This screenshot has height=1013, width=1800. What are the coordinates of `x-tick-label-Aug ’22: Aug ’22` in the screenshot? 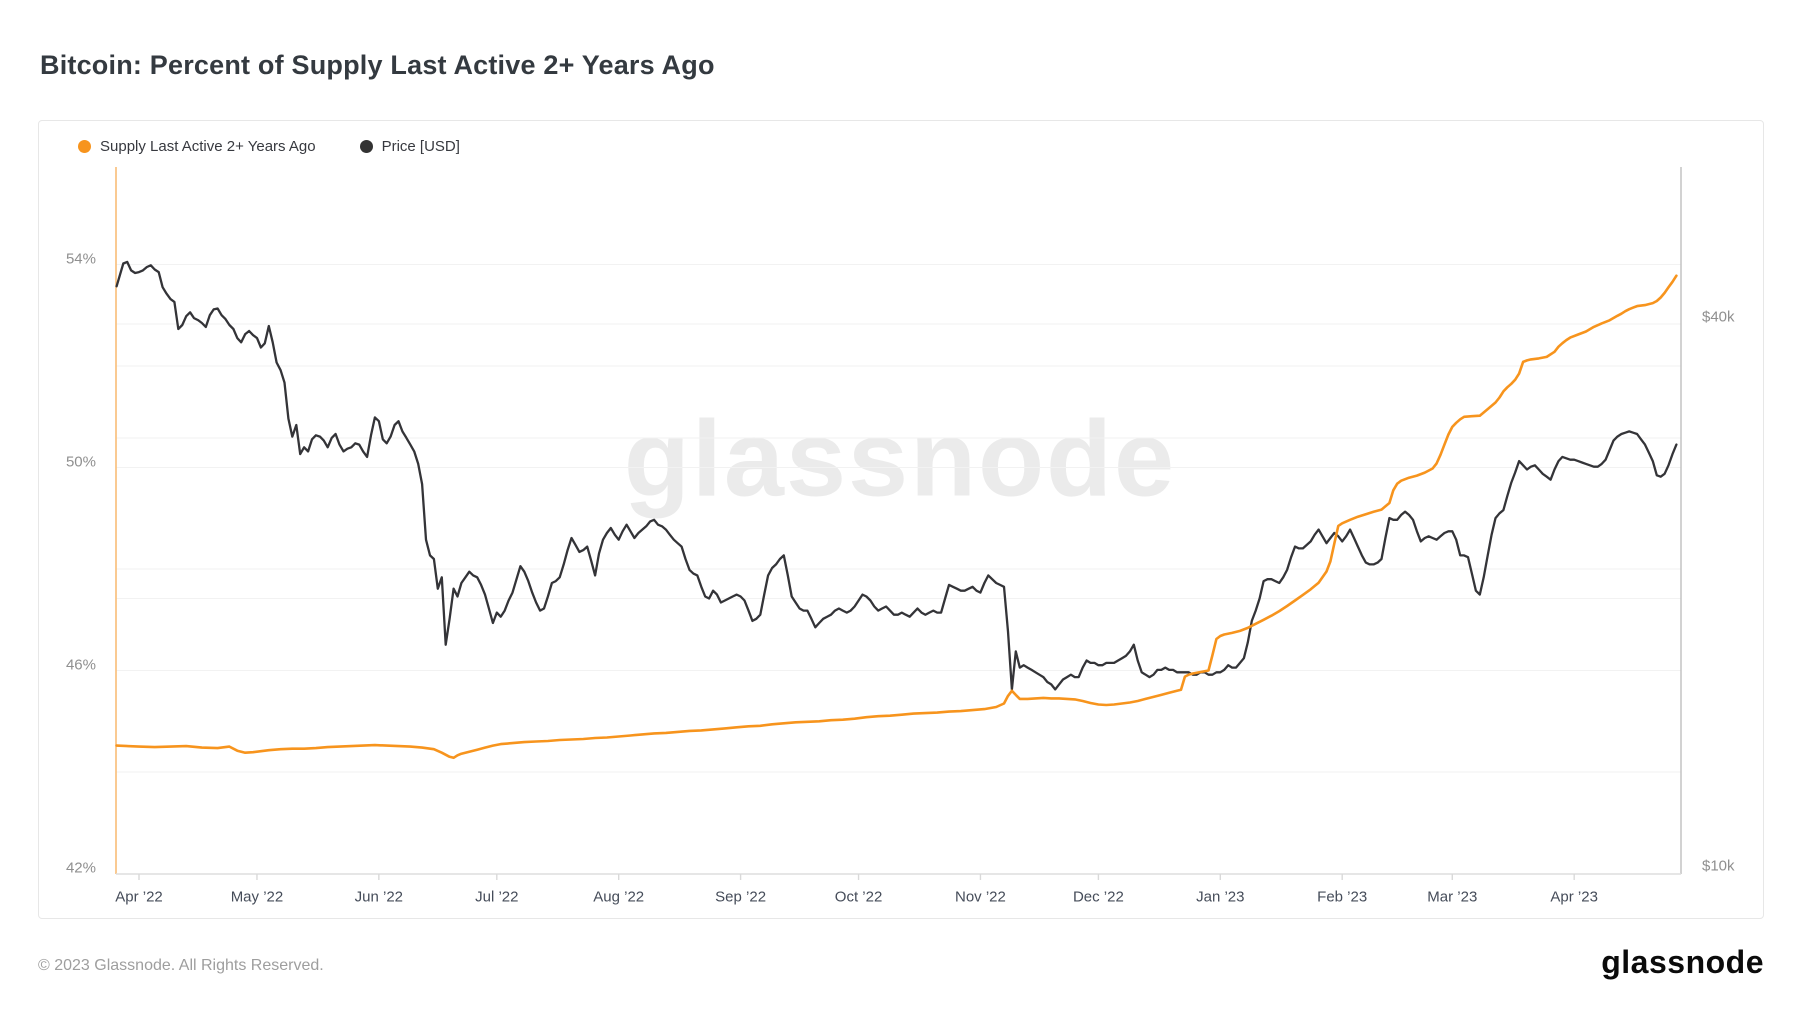 It's located at (619, 897).